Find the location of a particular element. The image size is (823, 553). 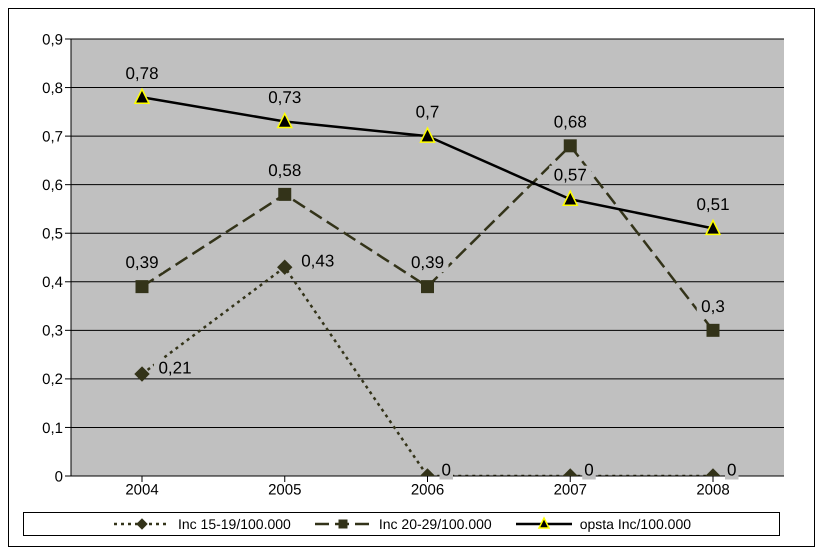

legend-label: Inc 15-19/100.000 is located at coordinates (233, 524).